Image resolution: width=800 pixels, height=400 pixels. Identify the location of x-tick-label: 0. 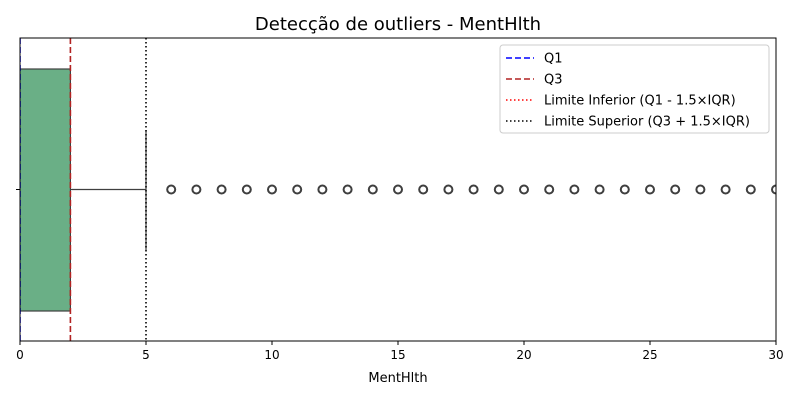
(20, 355).